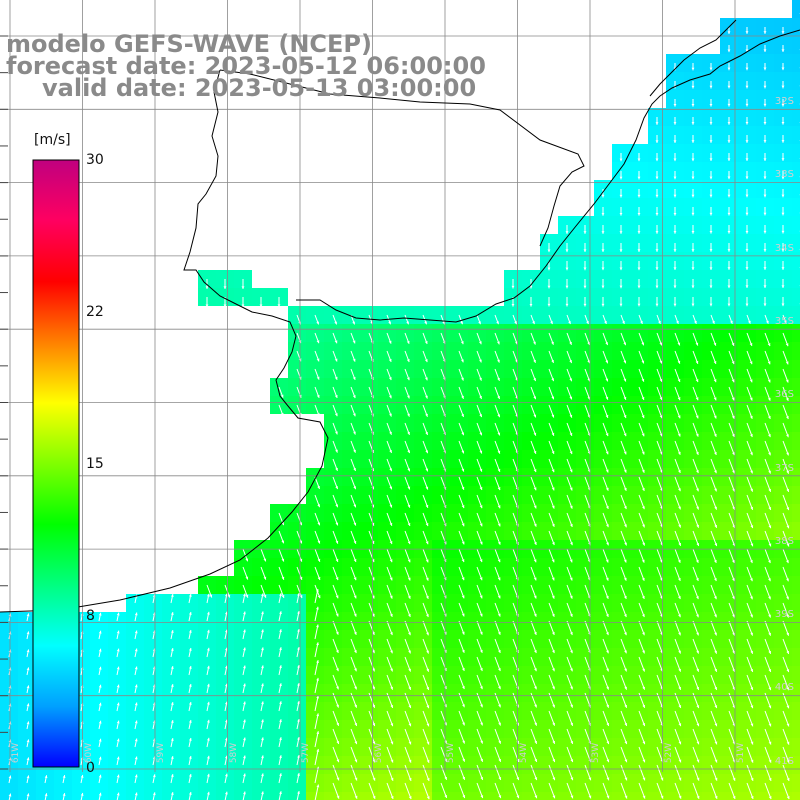 The height and width of the screenshot is (800, 800). Describe the element at coordinates (784, 321) in the screenshot. I see `latitude-label: 35S` at that location.